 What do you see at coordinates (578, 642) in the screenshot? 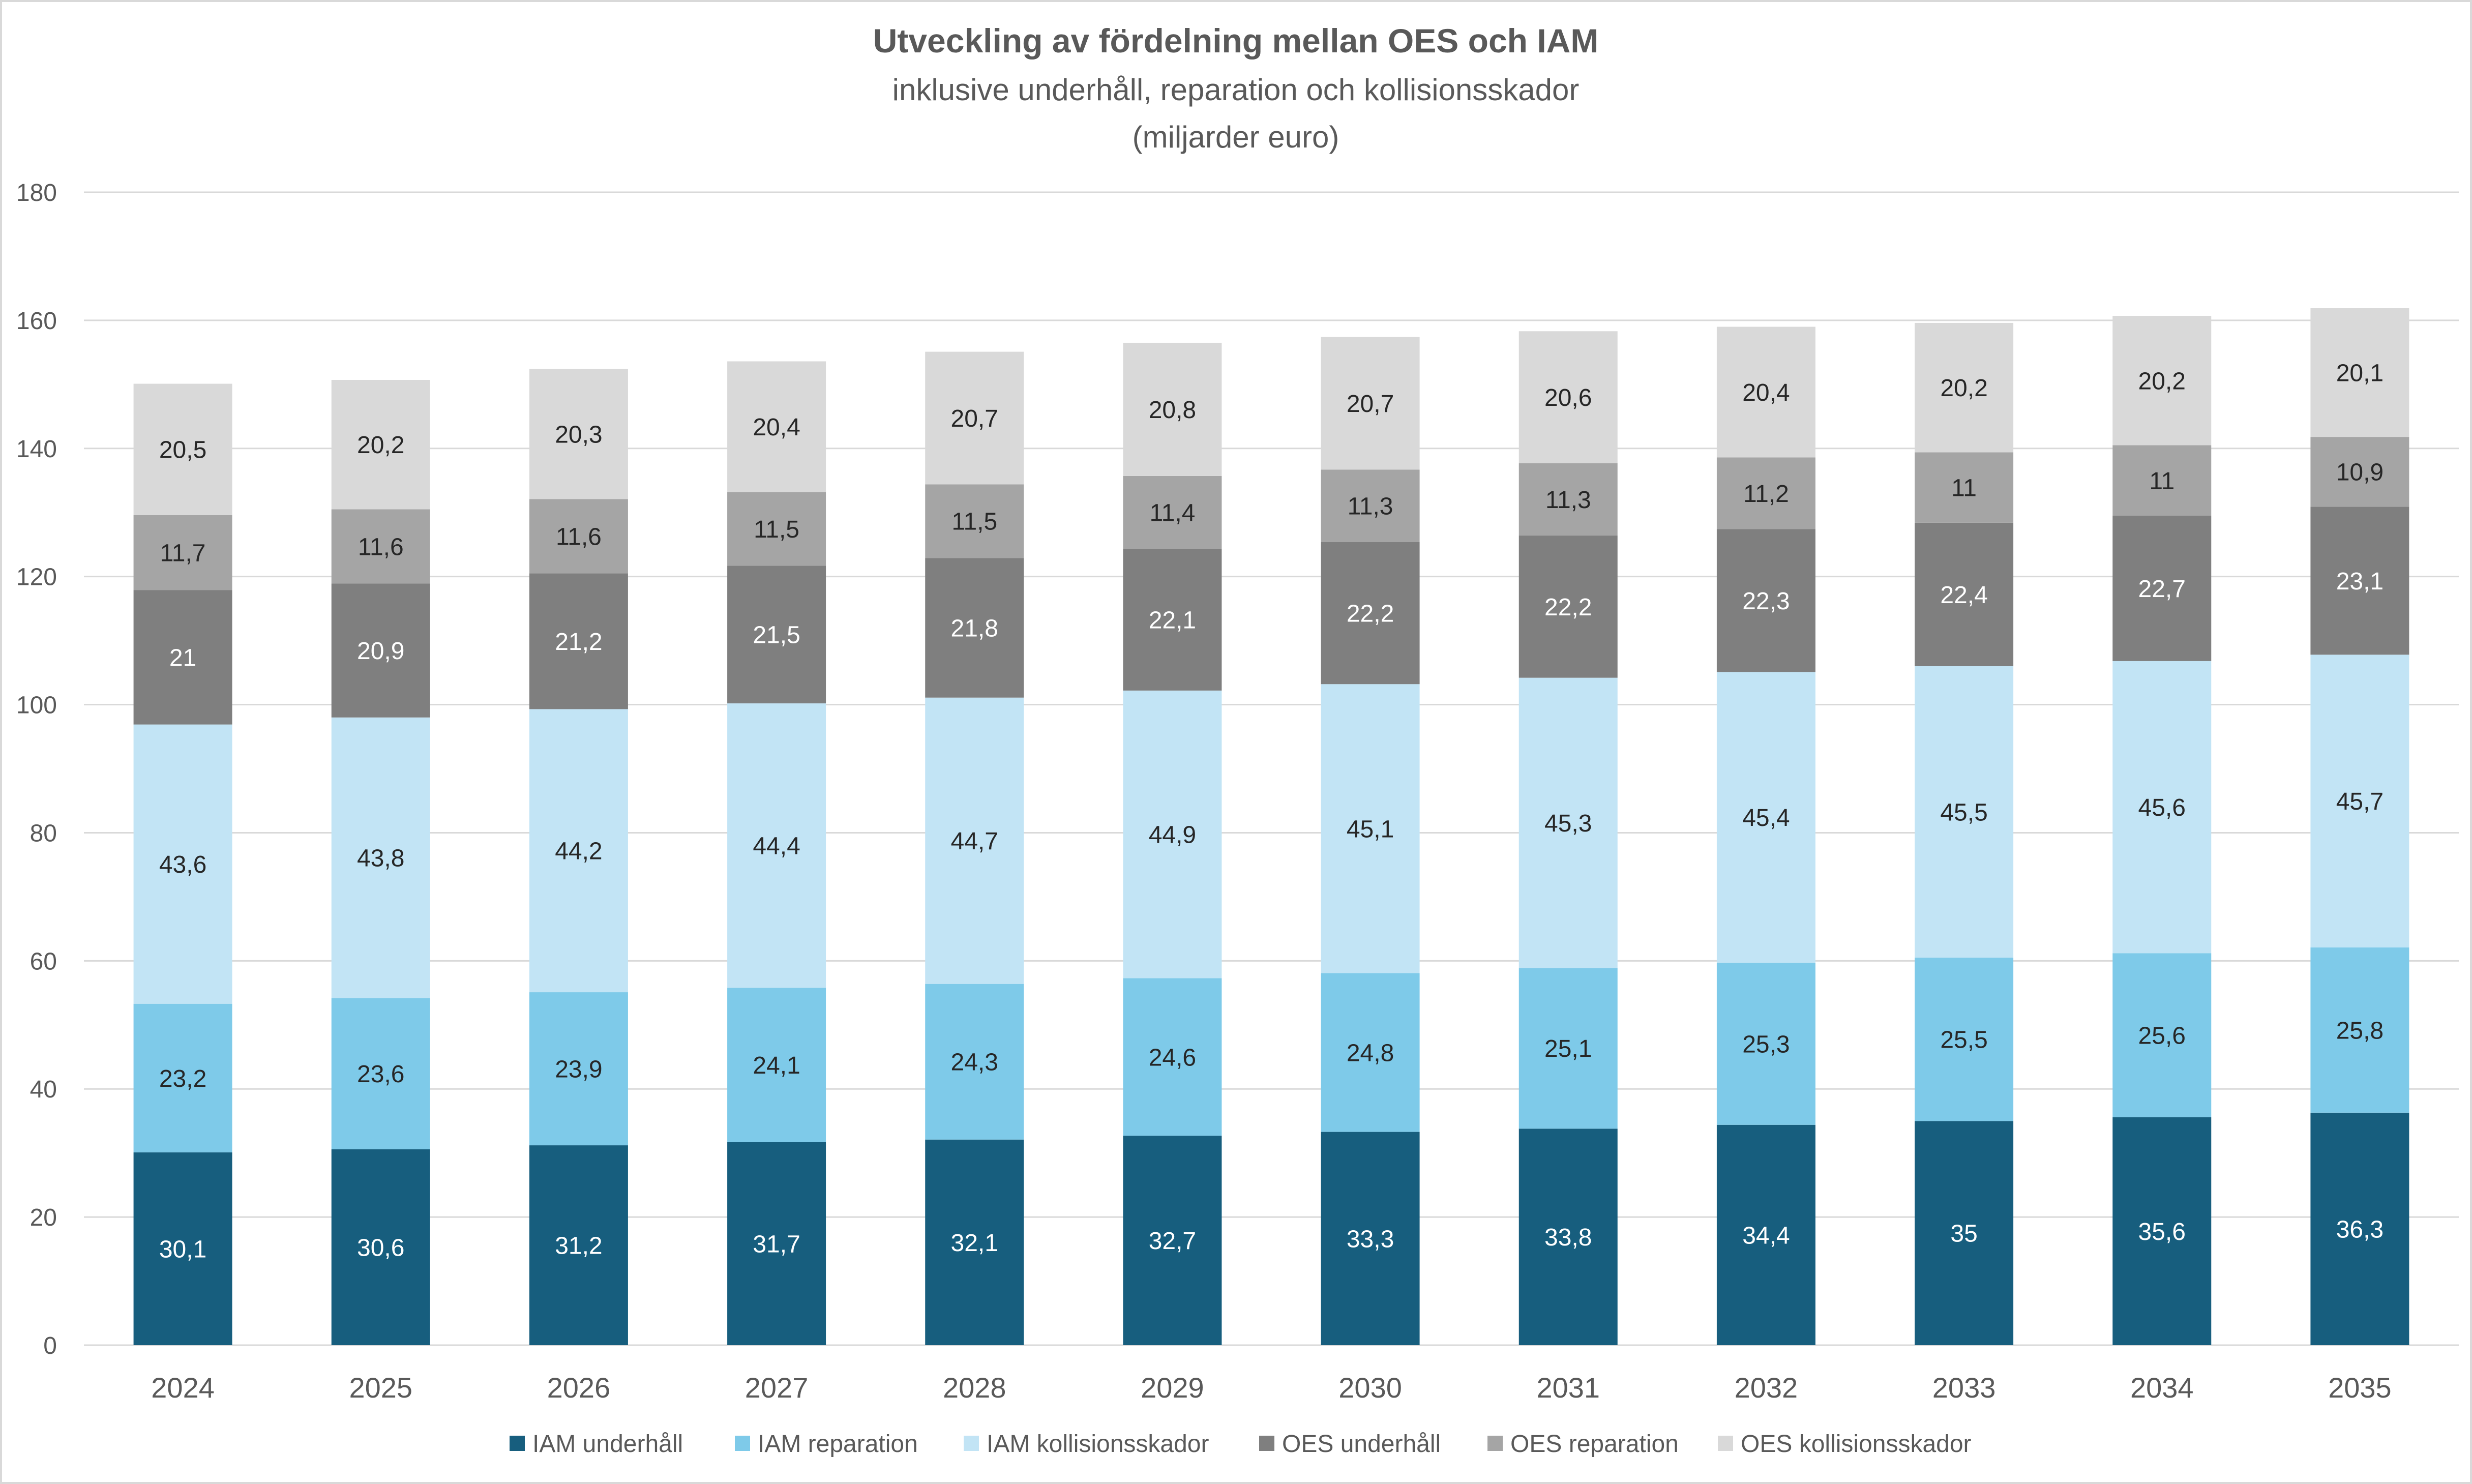
I see `data-label: 21,2` at bounding box center [578, 642].